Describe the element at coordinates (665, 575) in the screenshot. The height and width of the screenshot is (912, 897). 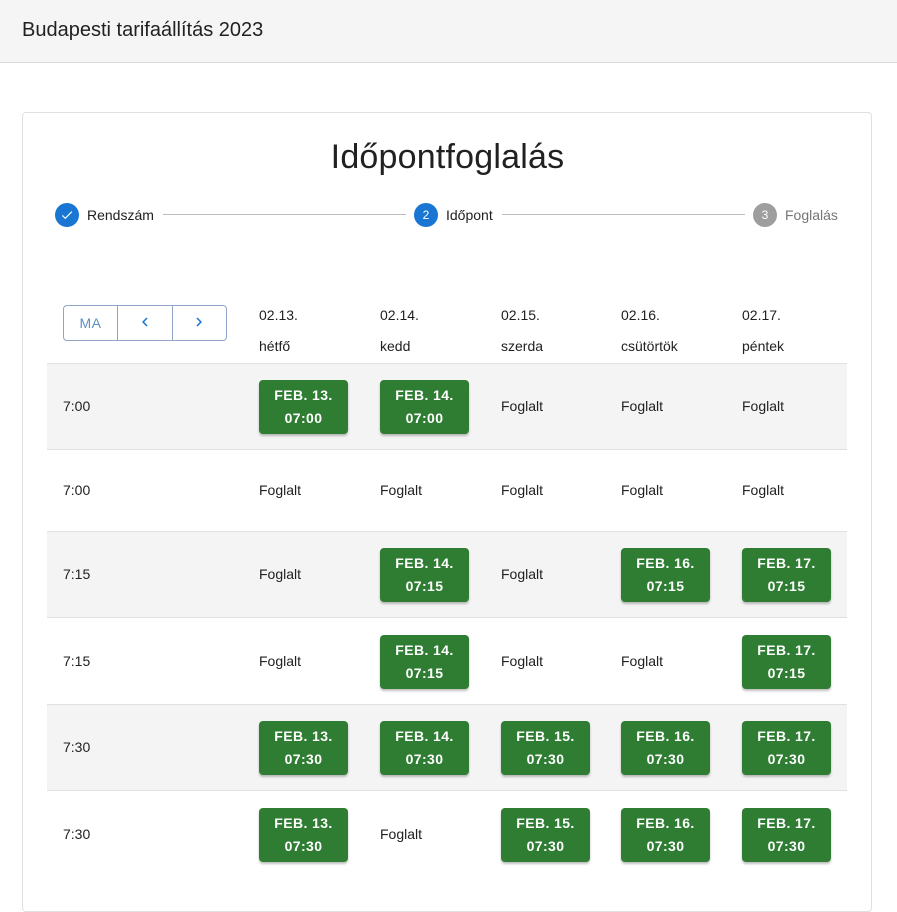
I see `free-slot-button: FEB. 16. 07:15` at that location.